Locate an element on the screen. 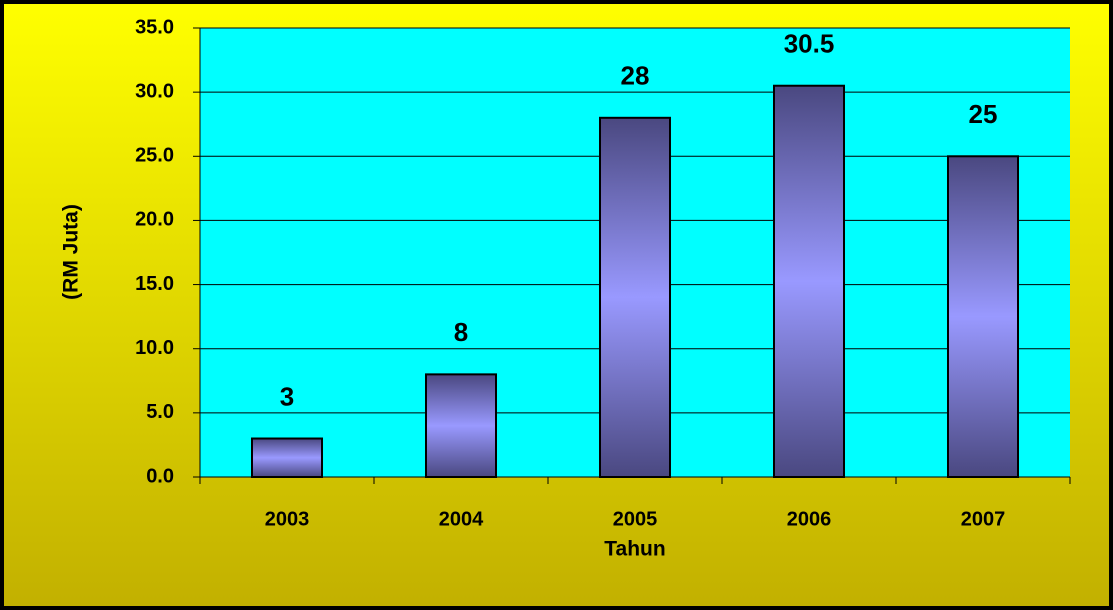  x-tick-label: 2005 is located at coordinates (635, 519).